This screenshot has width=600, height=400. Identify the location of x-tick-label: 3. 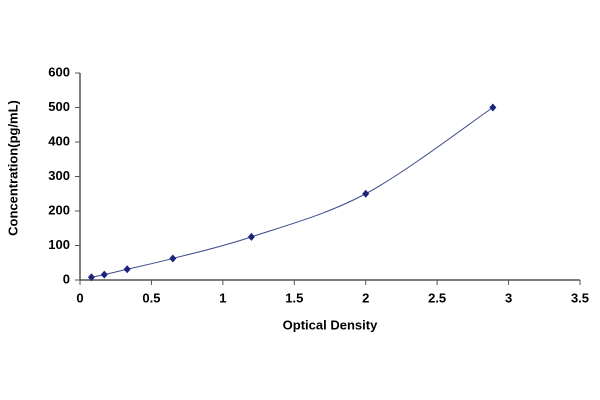
(508, 297).